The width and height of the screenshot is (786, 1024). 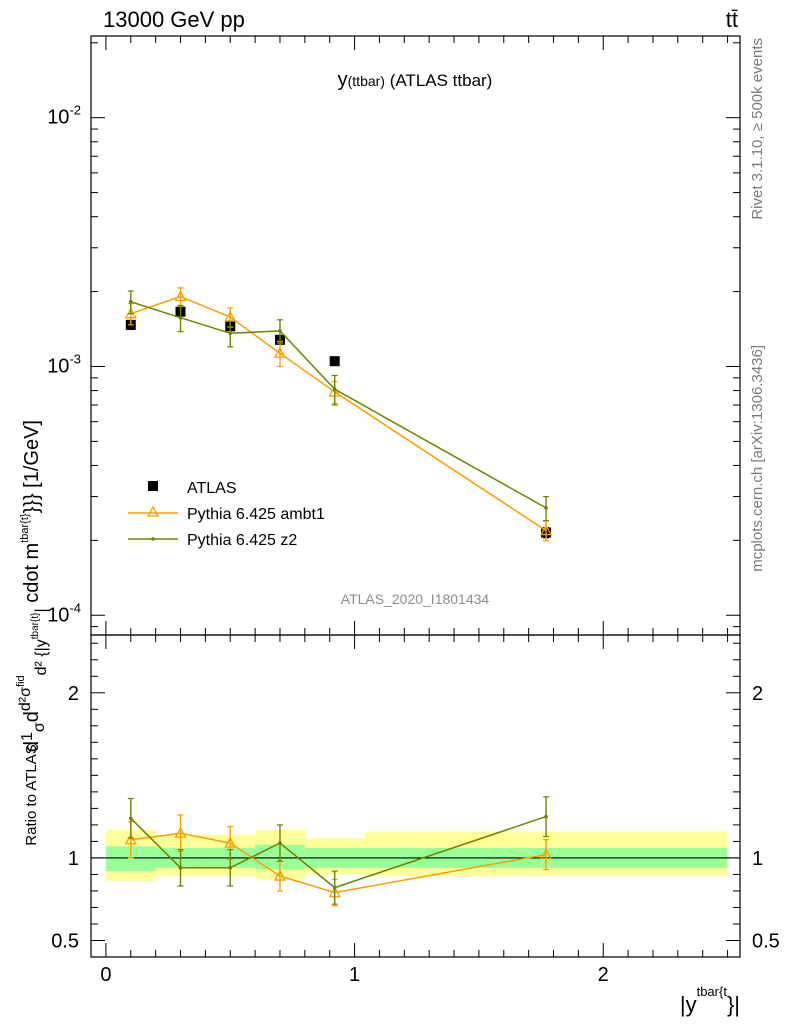 I want to click on main-title: y(ttbar) (ATLAS ttbar), so click(x=415, y=80).